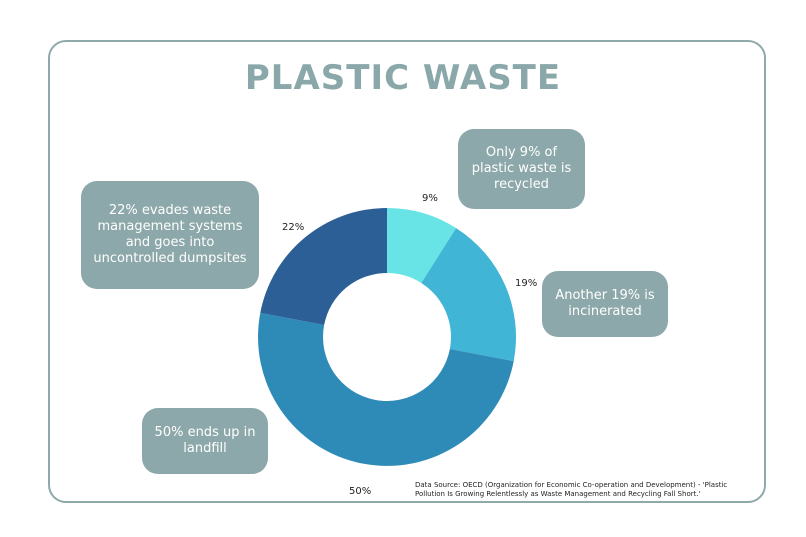 The image size is (806, 537). I want to click on label-dumpsites: 22%, so click(293, 227).